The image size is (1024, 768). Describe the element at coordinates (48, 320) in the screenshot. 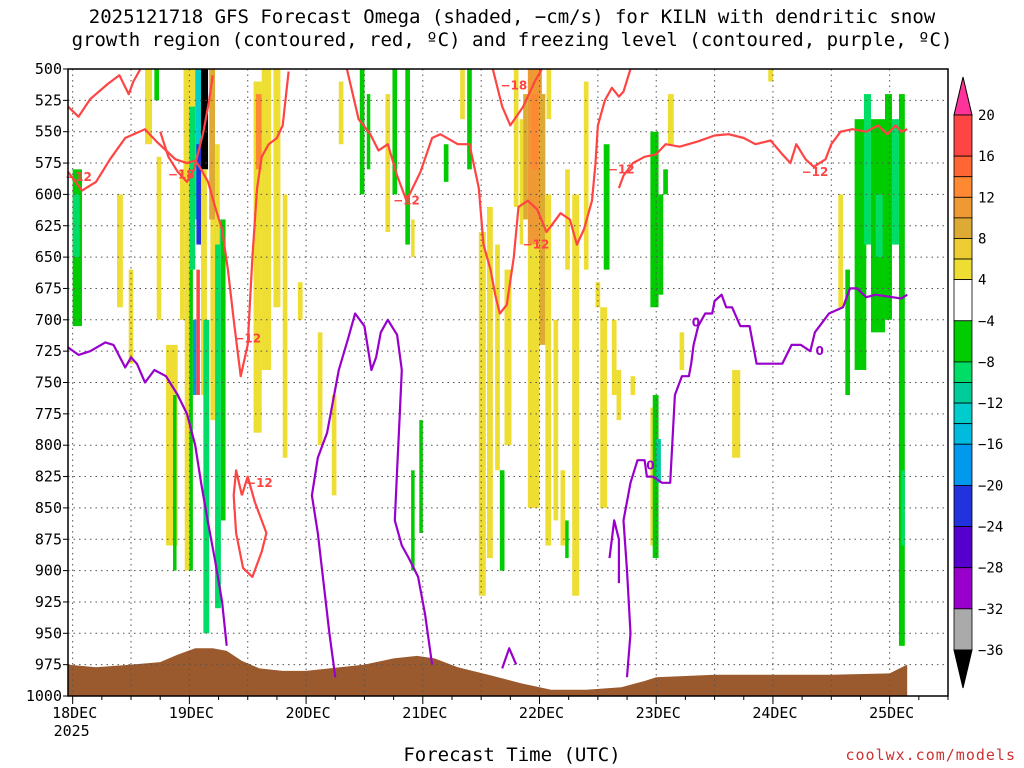

I see `y-tick-label: 700` at that location.